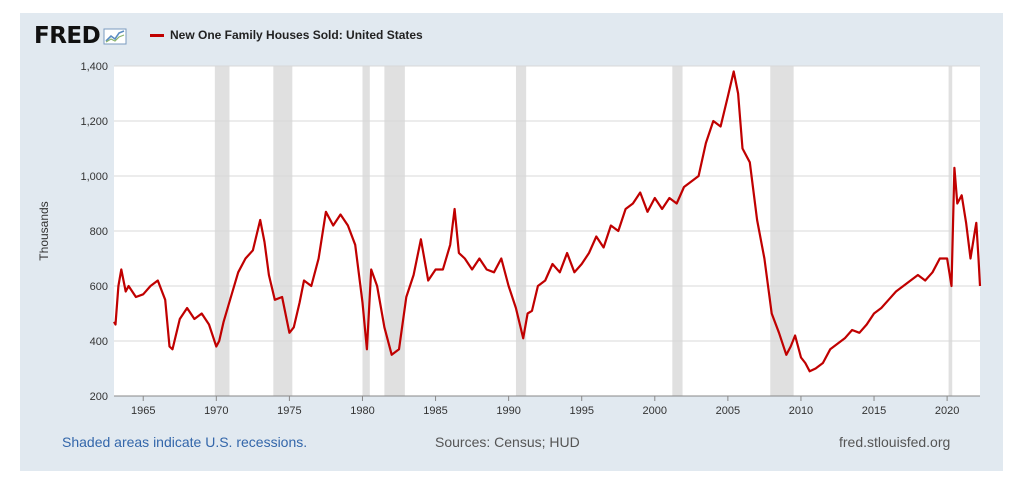  What do you see at coordinates (728, 411) in the screenshot?
I see `x-tick-label: 2005` at bounding box center [728, 411].